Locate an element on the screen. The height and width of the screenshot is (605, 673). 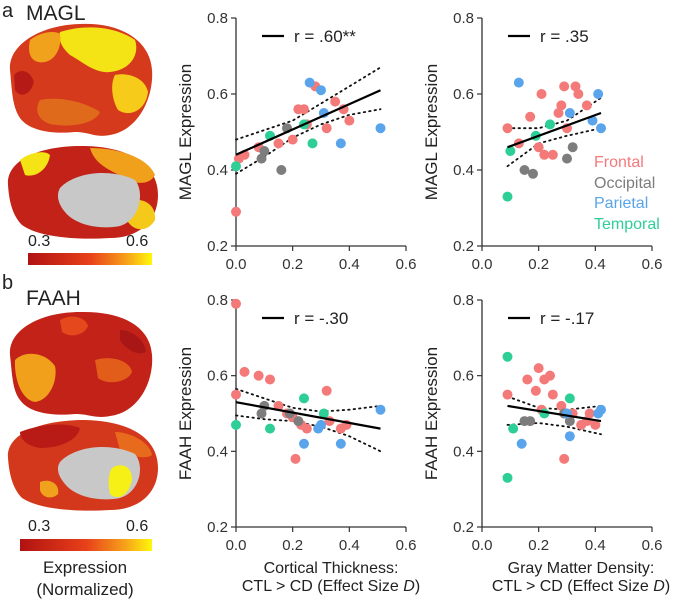
magl-ct-xtick-label: 0.6 is located at coordinates (406, 264).